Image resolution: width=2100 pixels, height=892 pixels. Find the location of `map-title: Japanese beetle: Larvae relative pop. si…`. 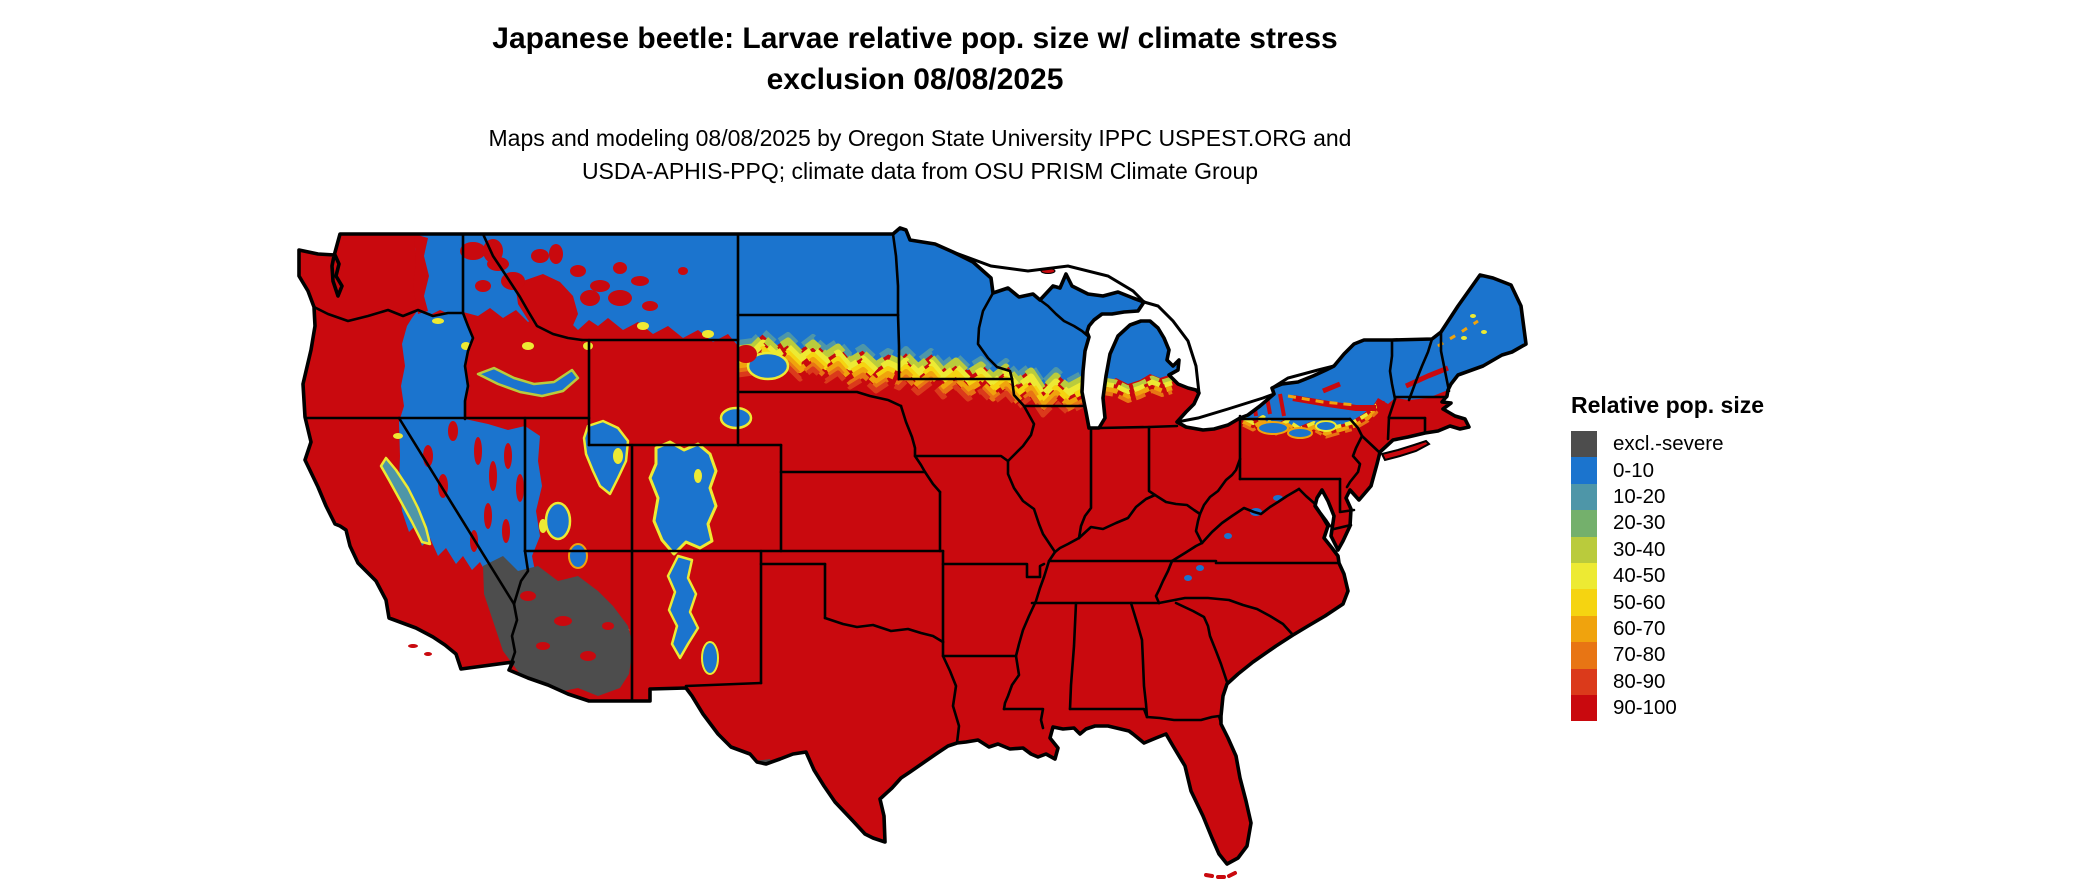

map-title: Japanese beetle: Larvae relative pop. si… is located at coordinates (915, 59).